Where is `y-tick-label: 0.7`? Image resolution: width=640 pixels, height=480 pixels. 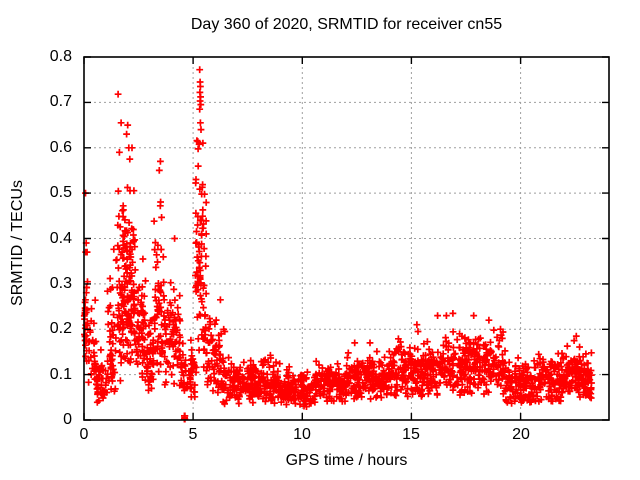 y-tick-label: 0.7 is located at coordinates (60, 101).